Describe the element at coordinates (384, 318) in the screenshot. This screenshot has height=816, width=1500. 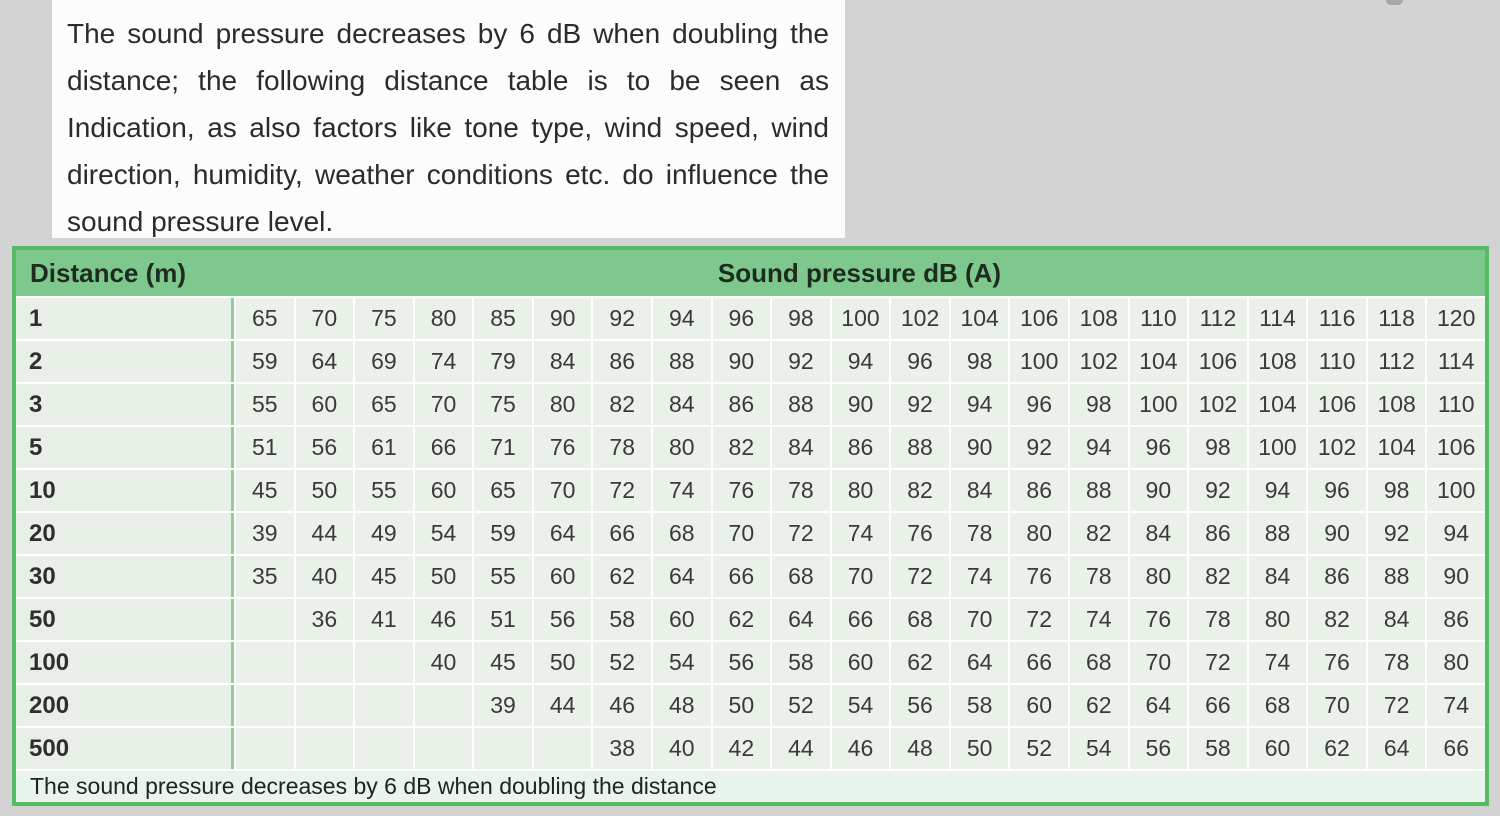
I see `value-cell: 75` at that location.